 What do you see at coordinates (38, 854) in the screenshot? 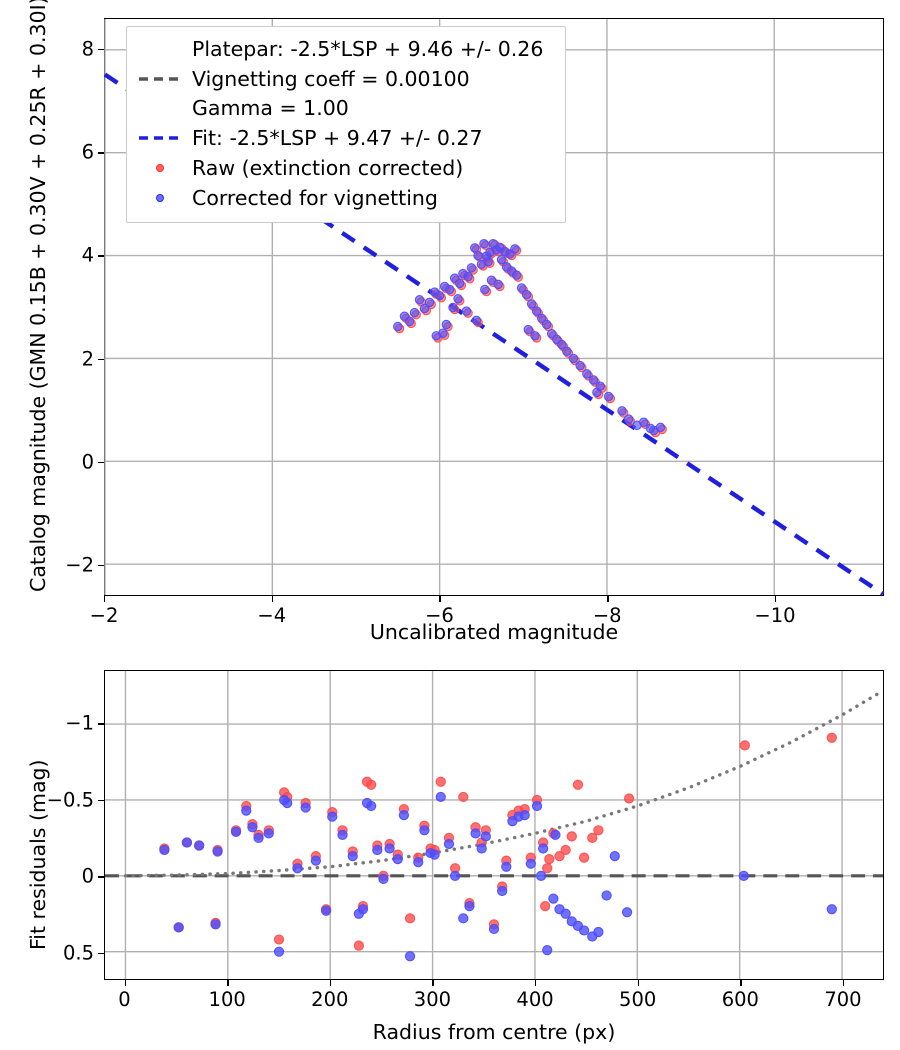
I see `residuals-y-axis-title: Fit residuals (mag)` at bounding box center [38, 854].